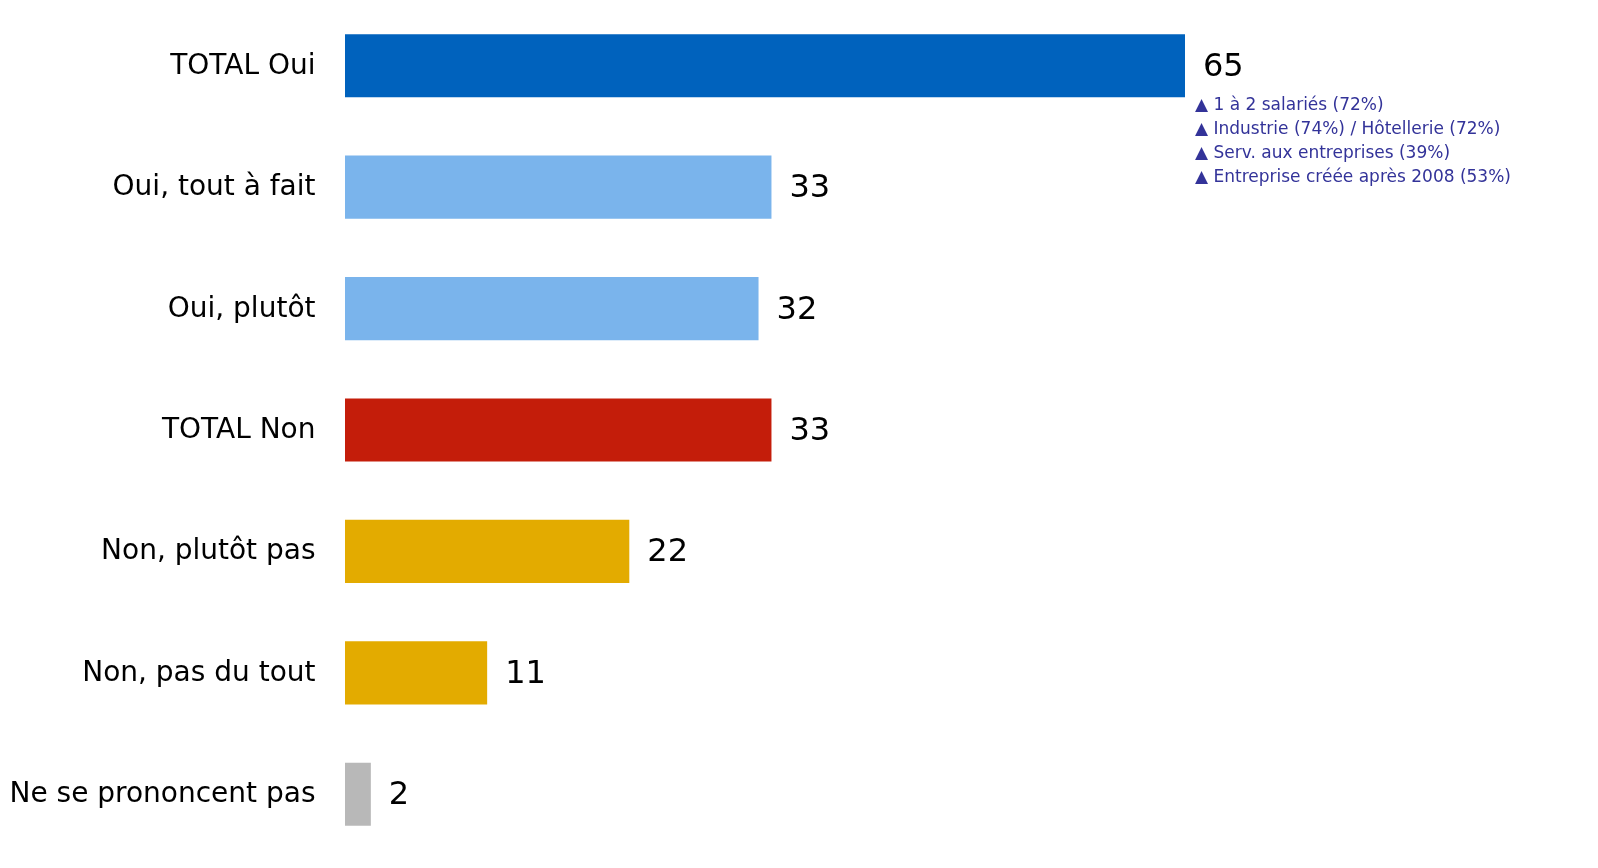  Describe the element at coordinates (242, 64) in the screenshot. I see `y-tick-label: TOTAL Oui` at that location.